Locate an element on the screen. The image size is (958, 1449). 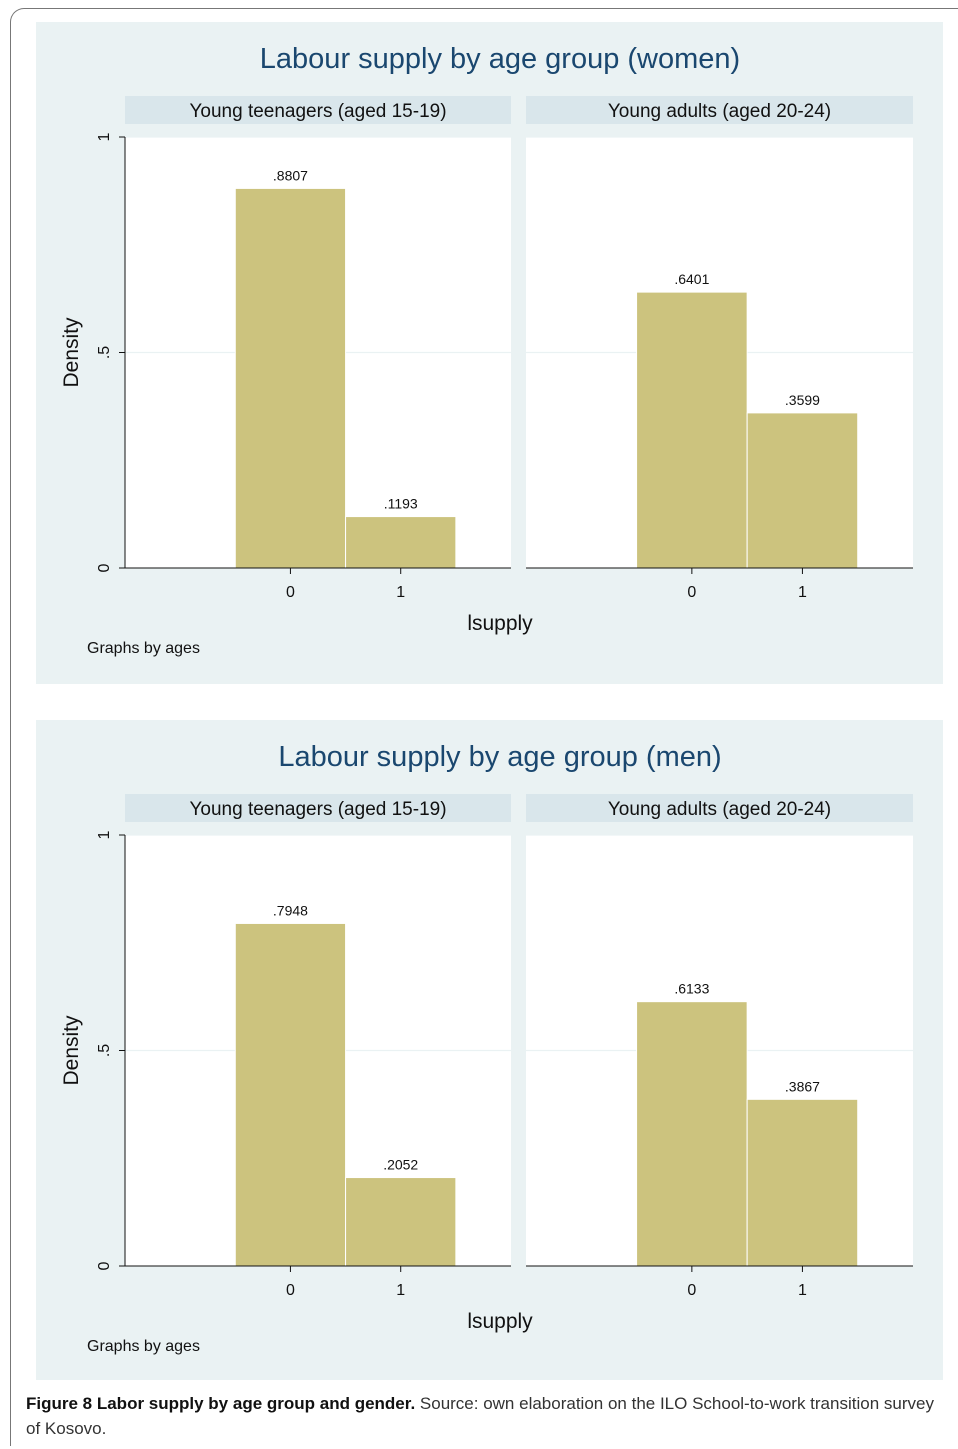
chart-title: Labour supply by age group (women) is located at coordinates (500, 59).